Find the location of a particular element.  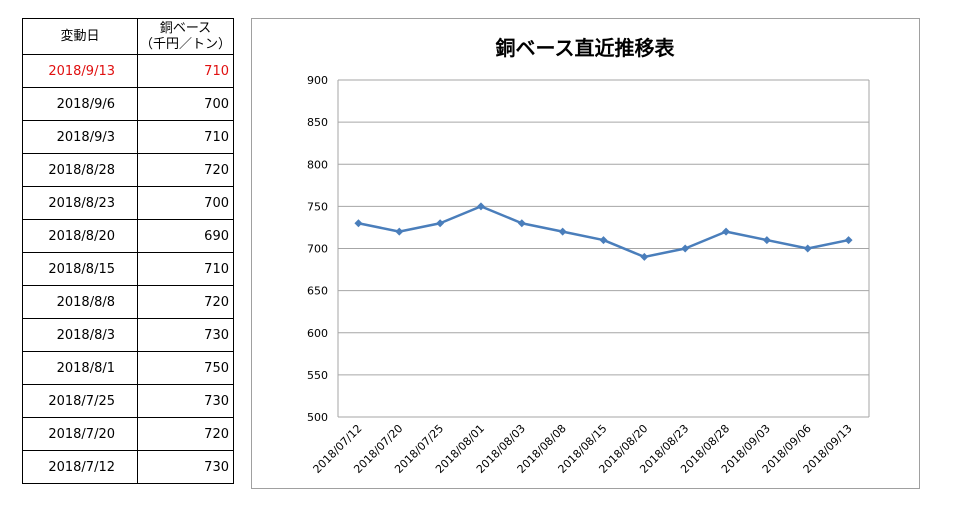

table-row: 2018/9/6 700 is located at coordinates (128, 104).